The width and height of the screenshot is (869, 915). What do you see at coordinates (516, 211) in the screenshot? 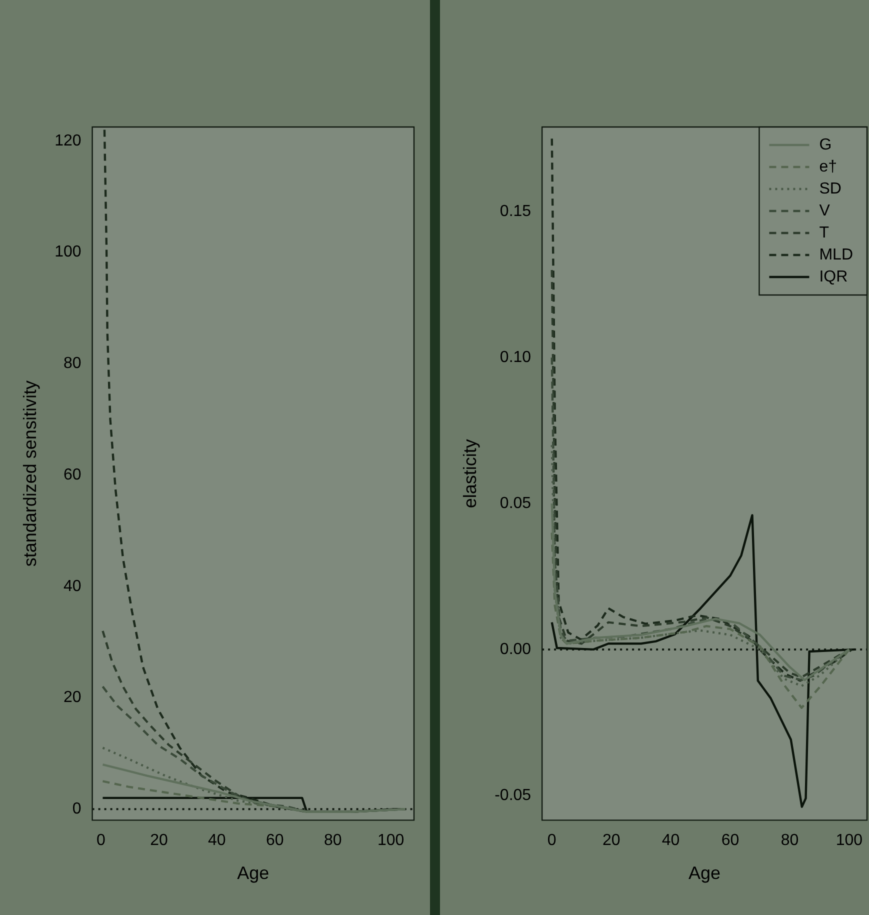
I see `y-tick-label: 0.15` at bounding box center [516, 211].